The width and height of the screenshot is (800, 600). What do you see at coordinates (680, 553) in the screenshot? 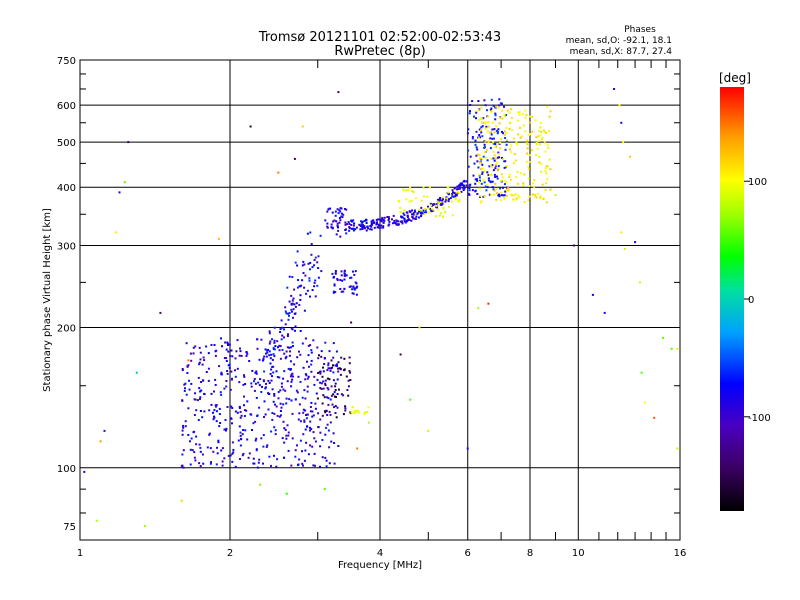
I see `x-tick-label: 16` at bounding box center [680, 553].